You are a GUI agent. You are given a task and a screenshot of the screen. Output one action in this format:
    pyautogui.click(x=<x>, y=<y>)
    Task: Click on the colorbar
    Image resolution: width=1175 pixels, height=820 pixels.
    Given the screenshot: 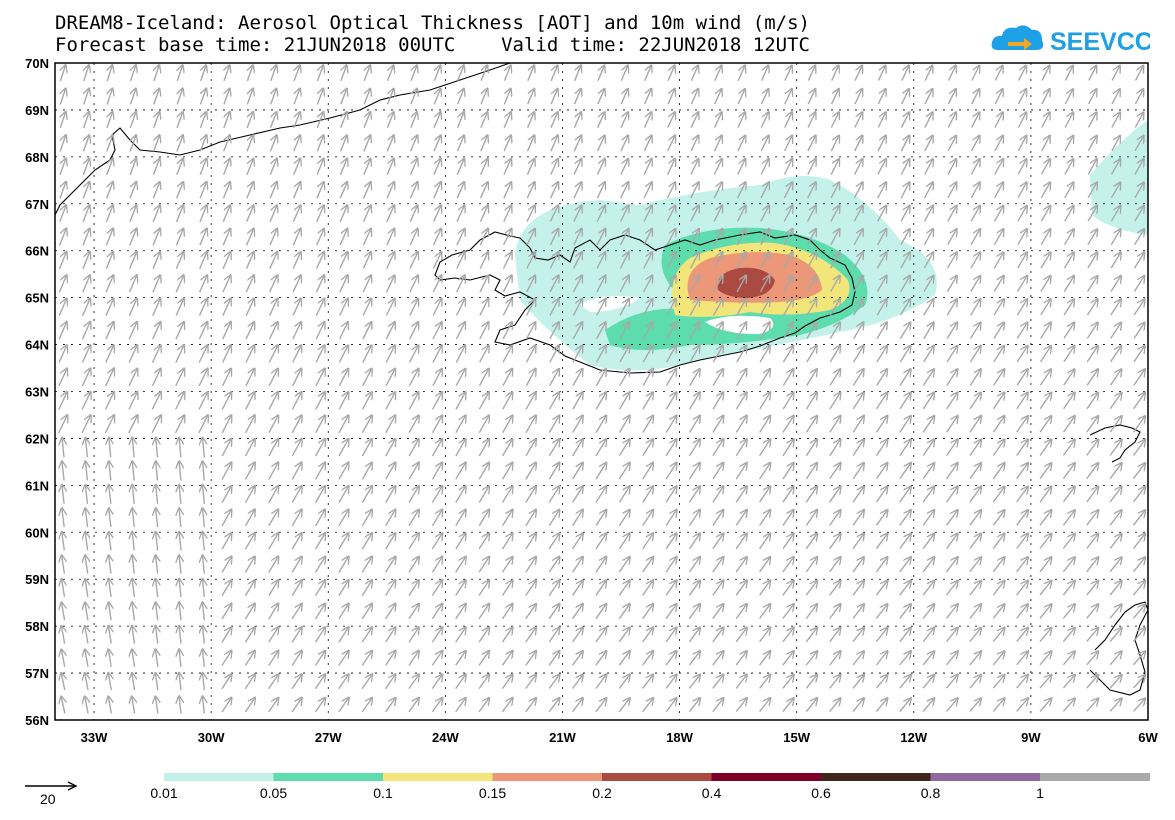 What is the action you would take?
    pyautogui.click(x=657, y=777)
    